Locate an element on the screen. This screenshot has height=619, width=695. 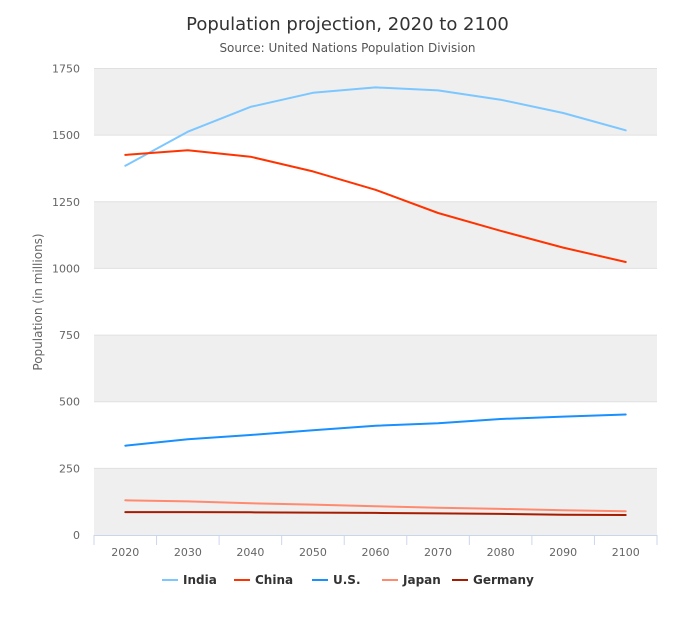
y-tick-label: 500 is located at coordinates (69, 402).